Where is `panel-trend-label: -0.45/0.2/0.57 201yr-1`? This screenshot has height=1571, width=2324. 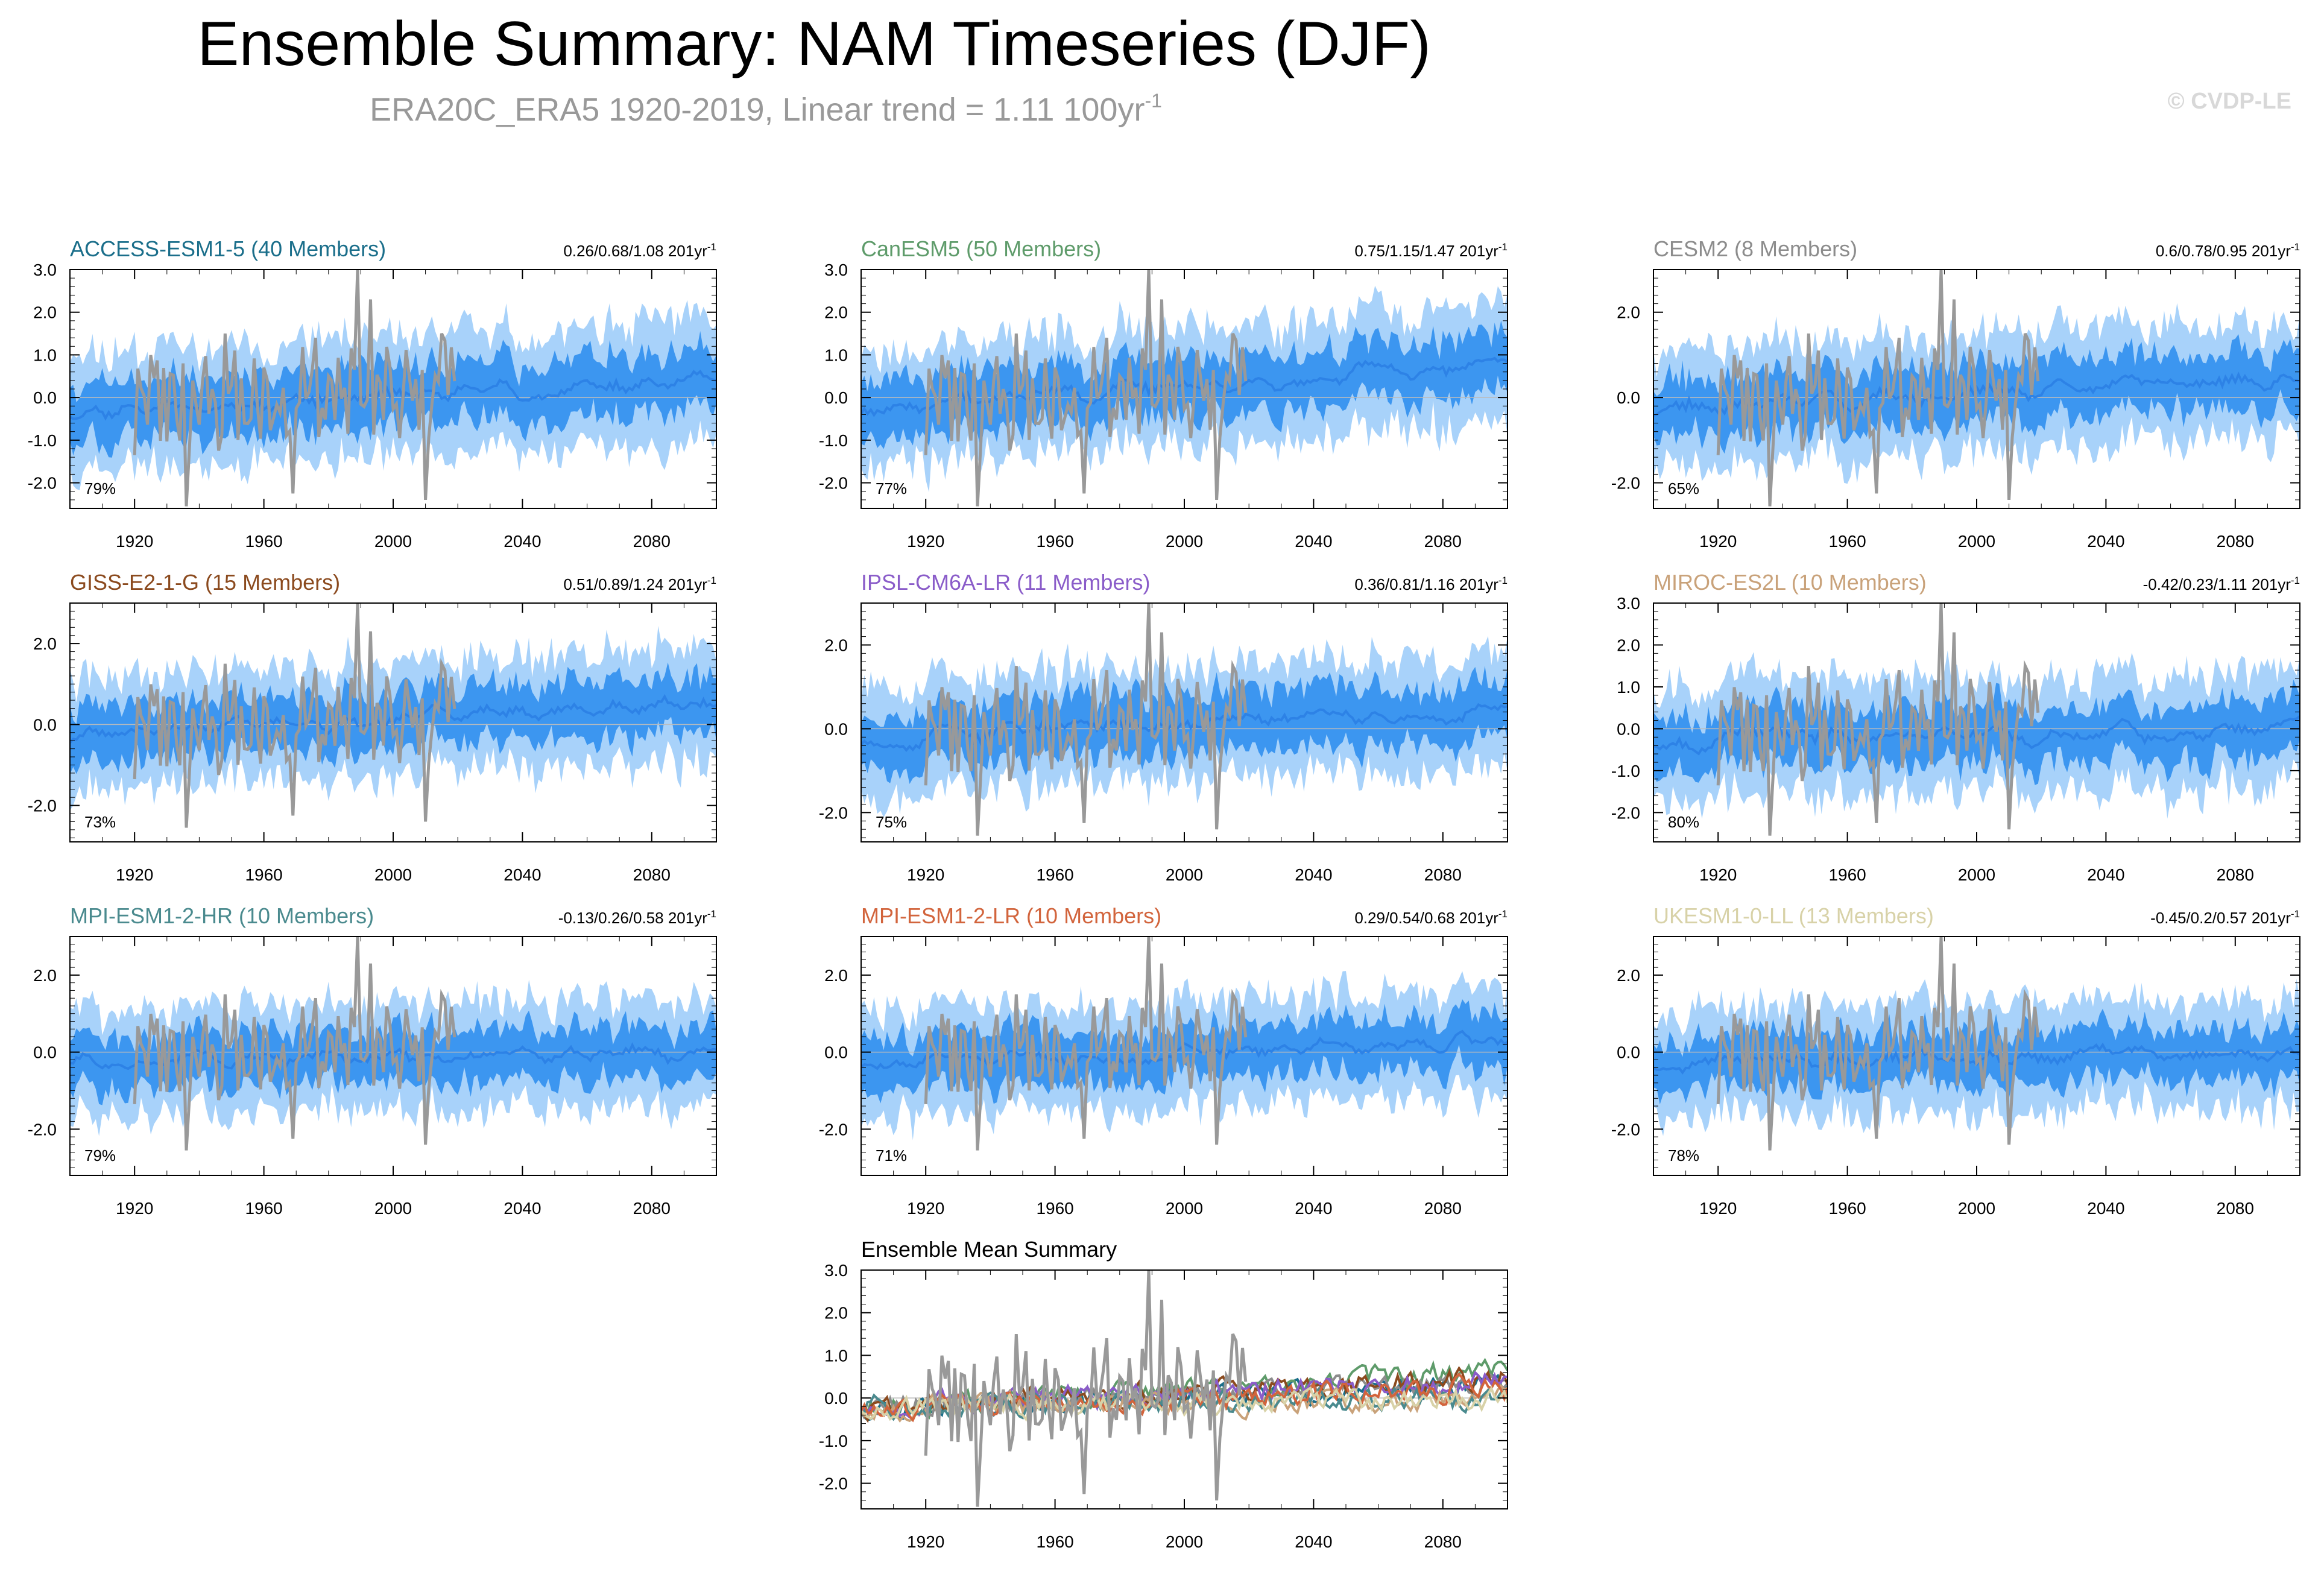
panel-trend-label: -0.45/0.2/0.57 201yr-1 is located at coordinates (2225, 918).